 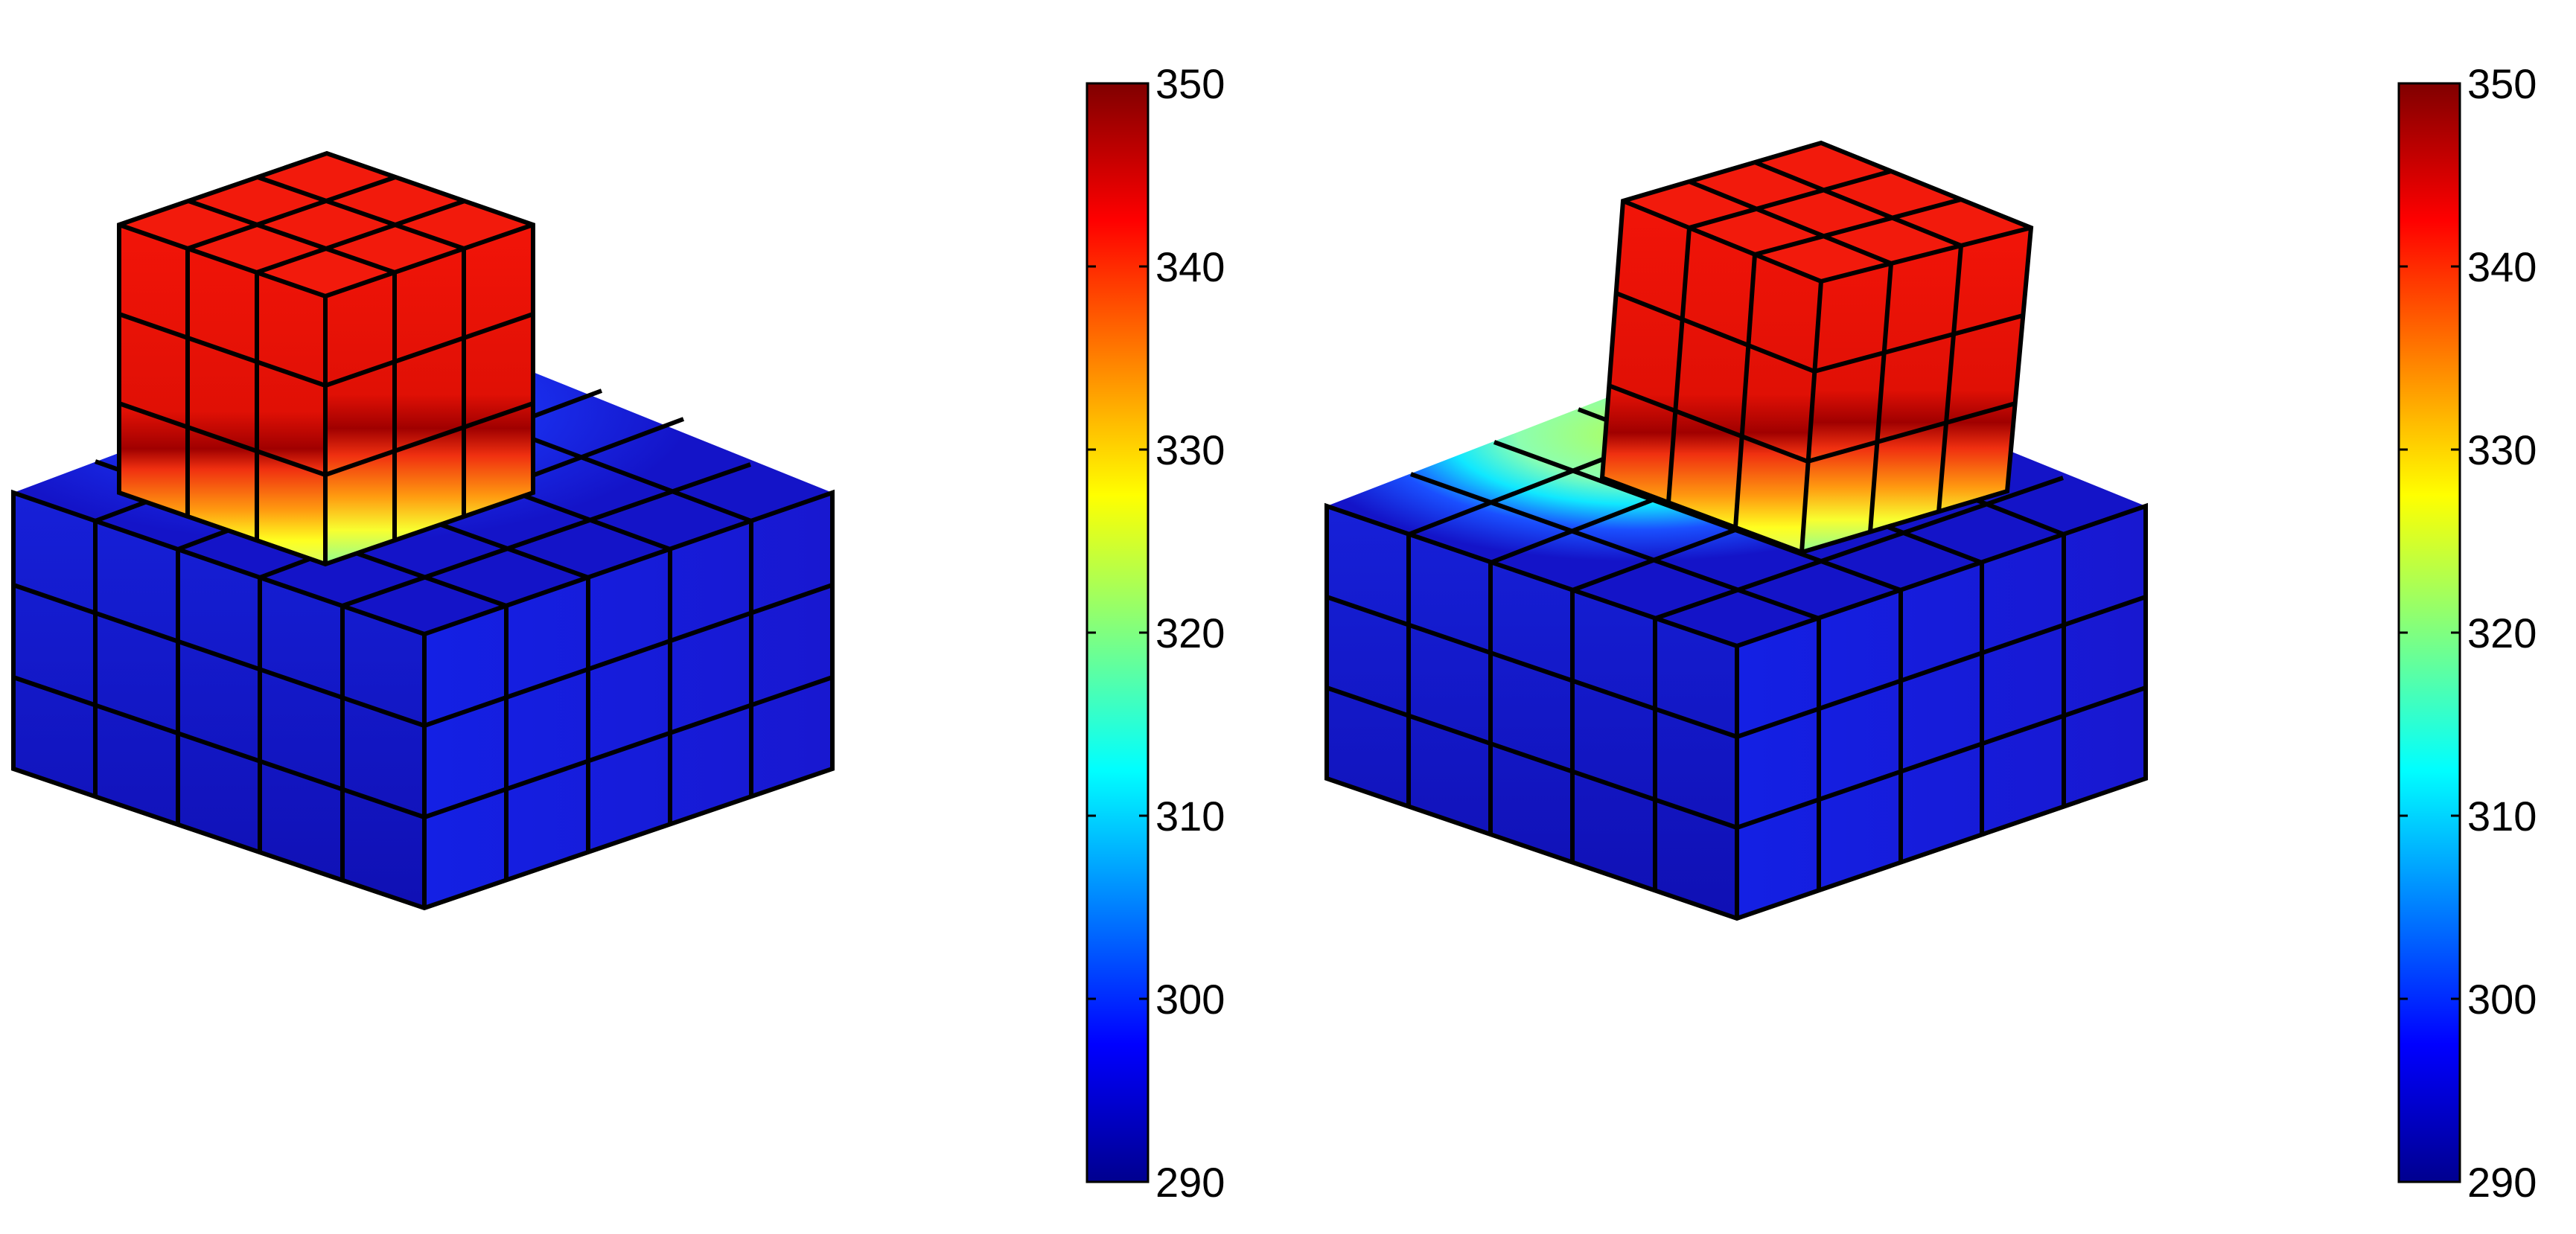 I want to click on colorbar-right: 290 300 310 320 330 340 350, so click(x=2467, y=633).